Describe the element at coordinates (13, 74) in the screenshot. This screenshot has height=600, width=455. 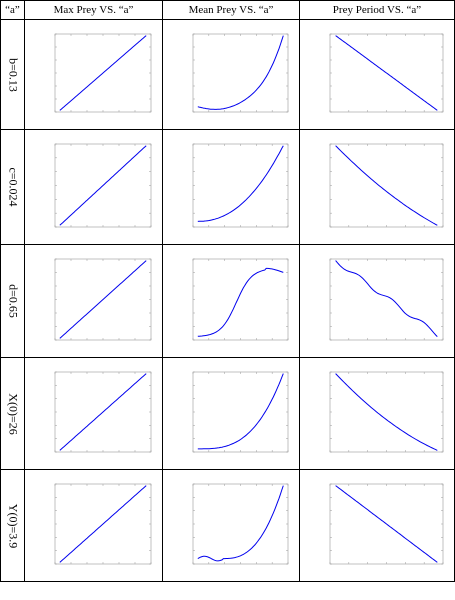
I see `row-label: b=0.13` at that location.